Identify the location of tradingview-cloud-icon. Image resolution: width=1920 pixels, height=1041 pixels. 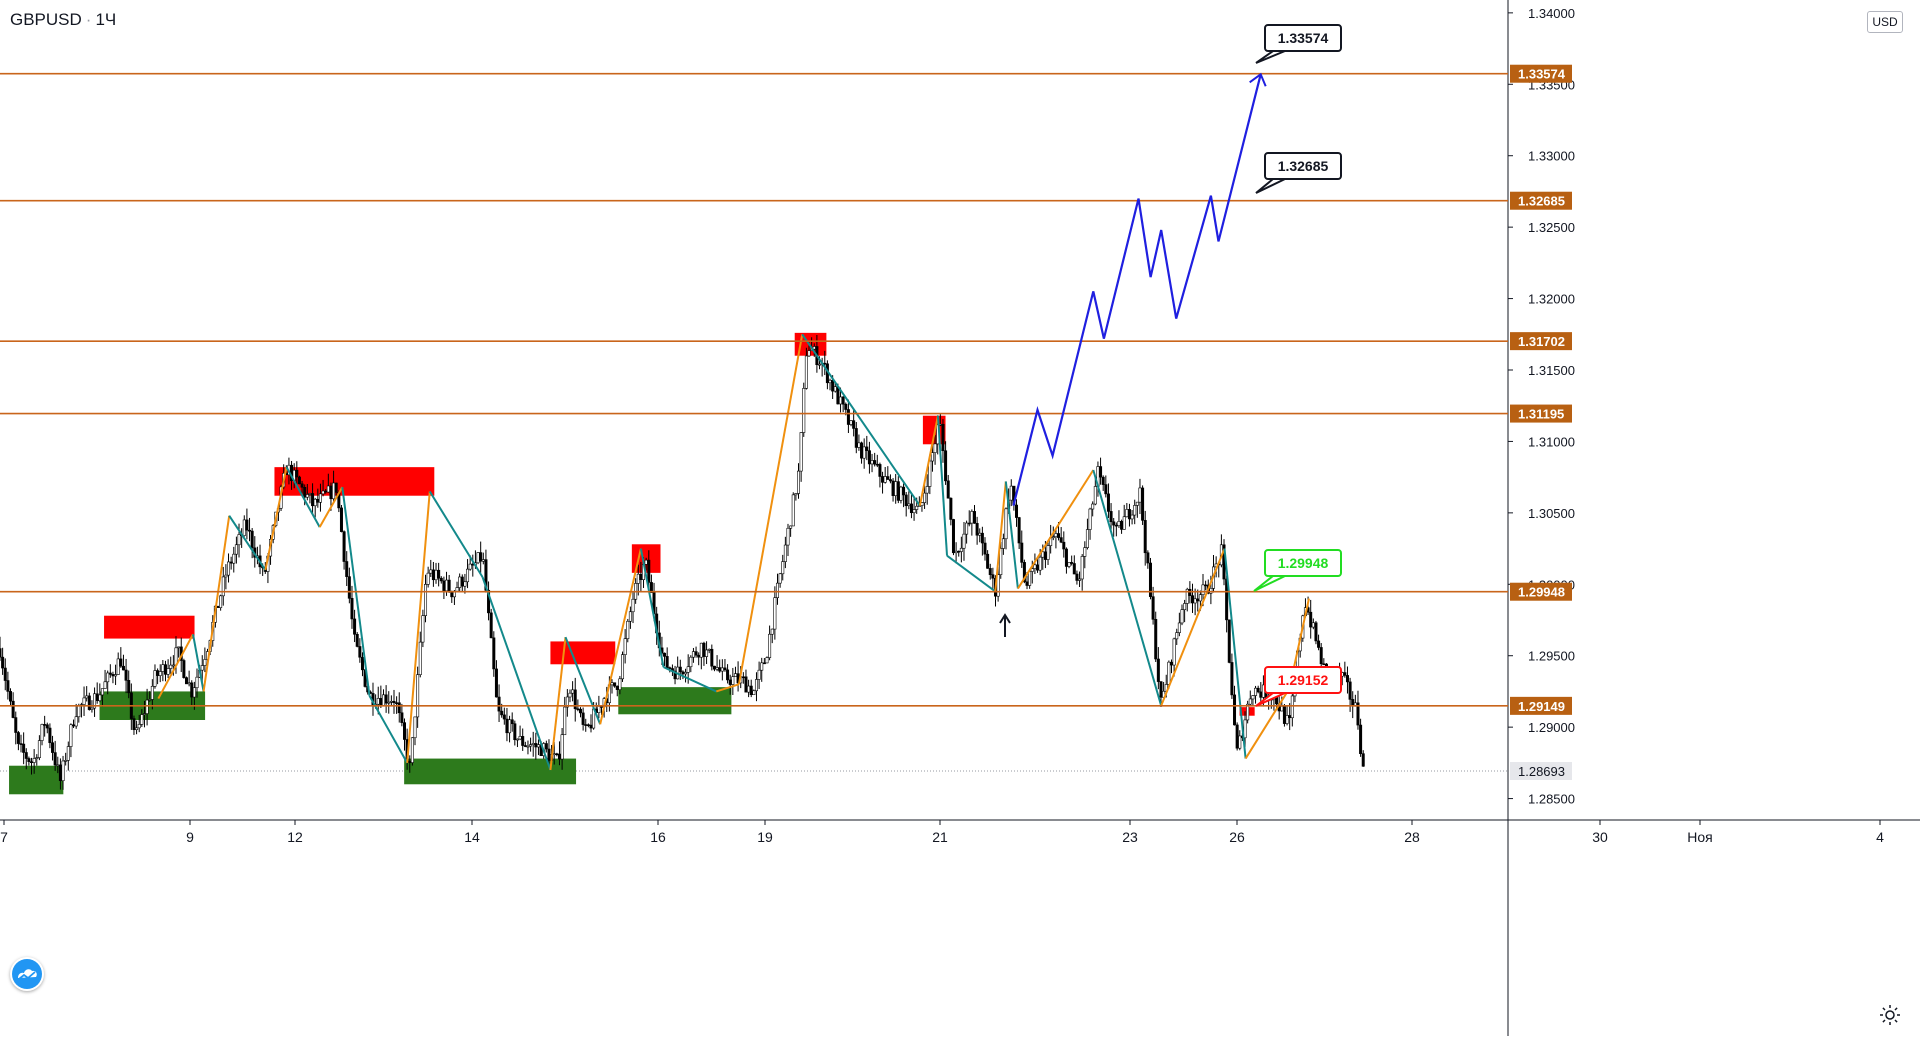
(27, 974).